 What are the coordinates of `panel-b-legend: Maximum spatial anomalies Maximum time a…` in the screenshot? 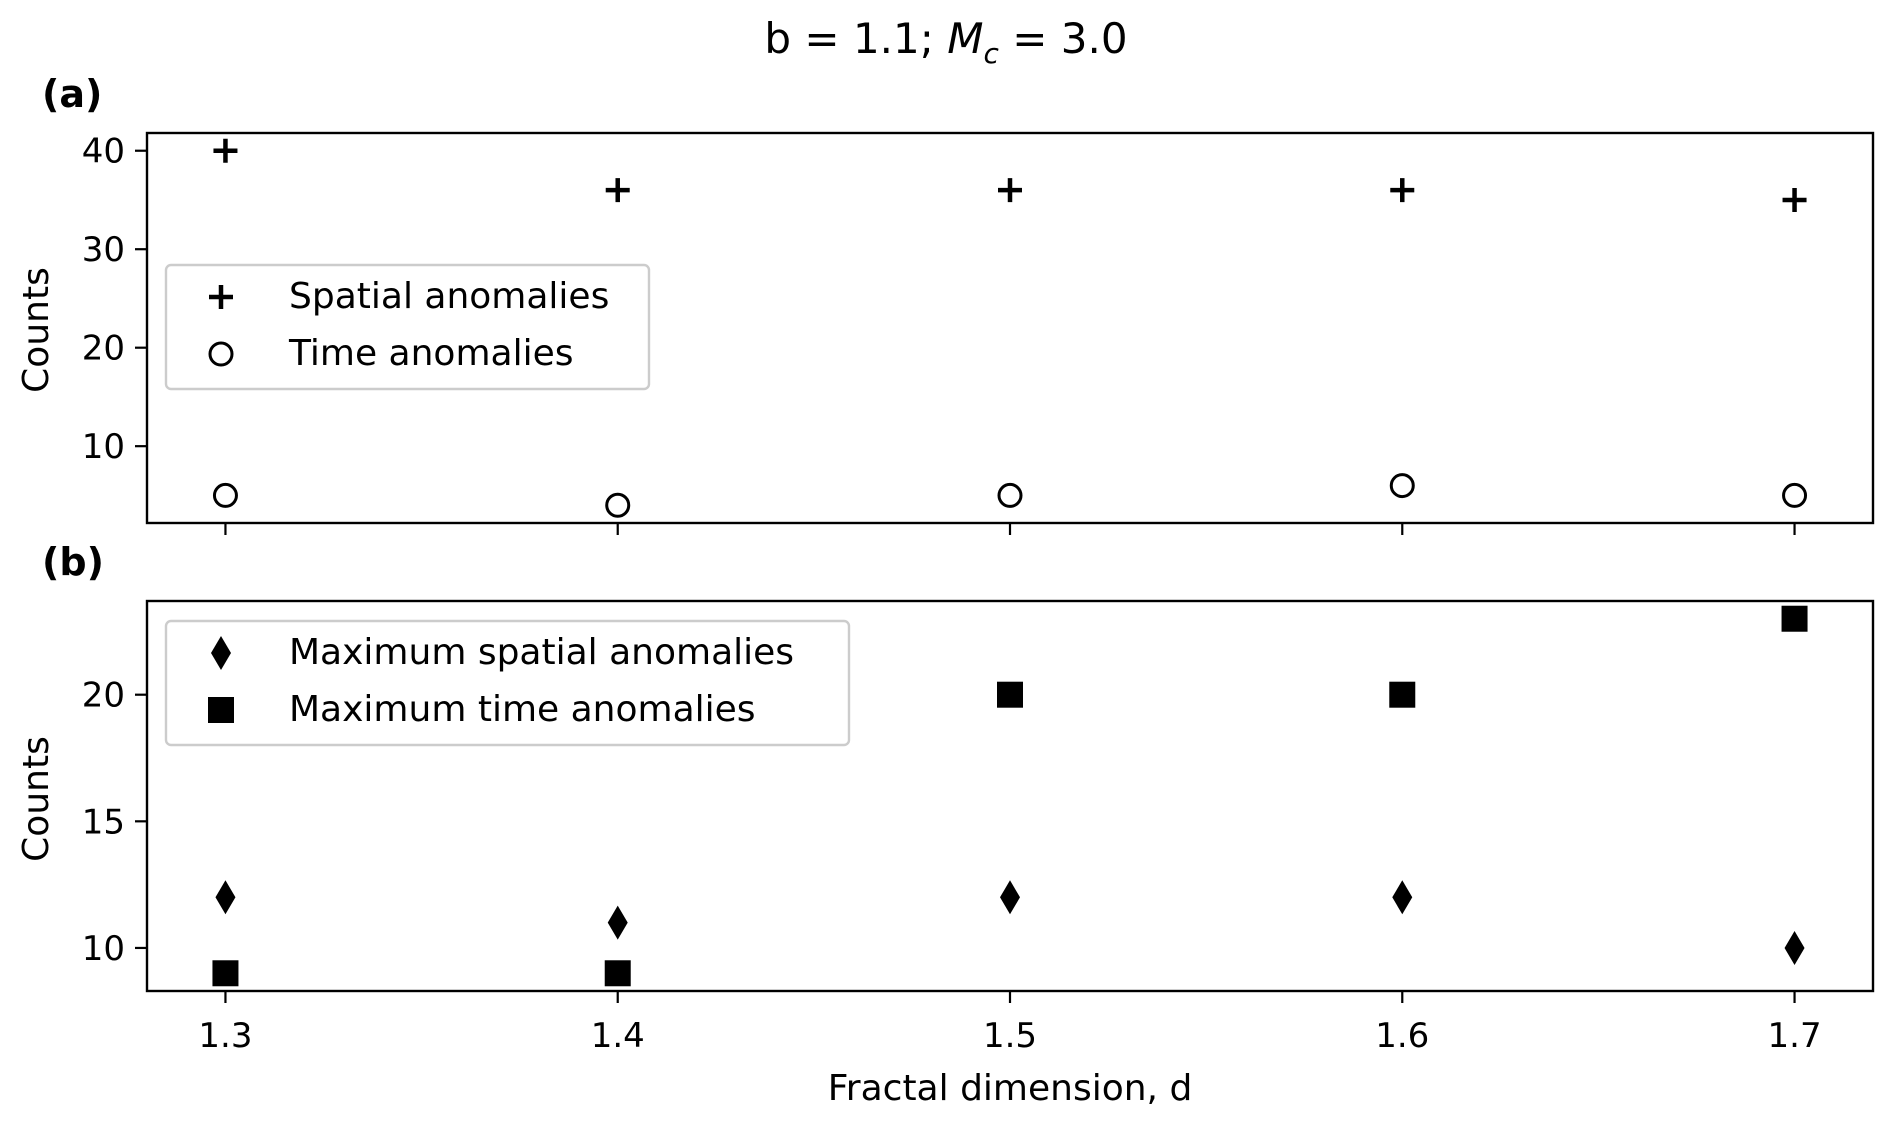 It's located at (507, 683).